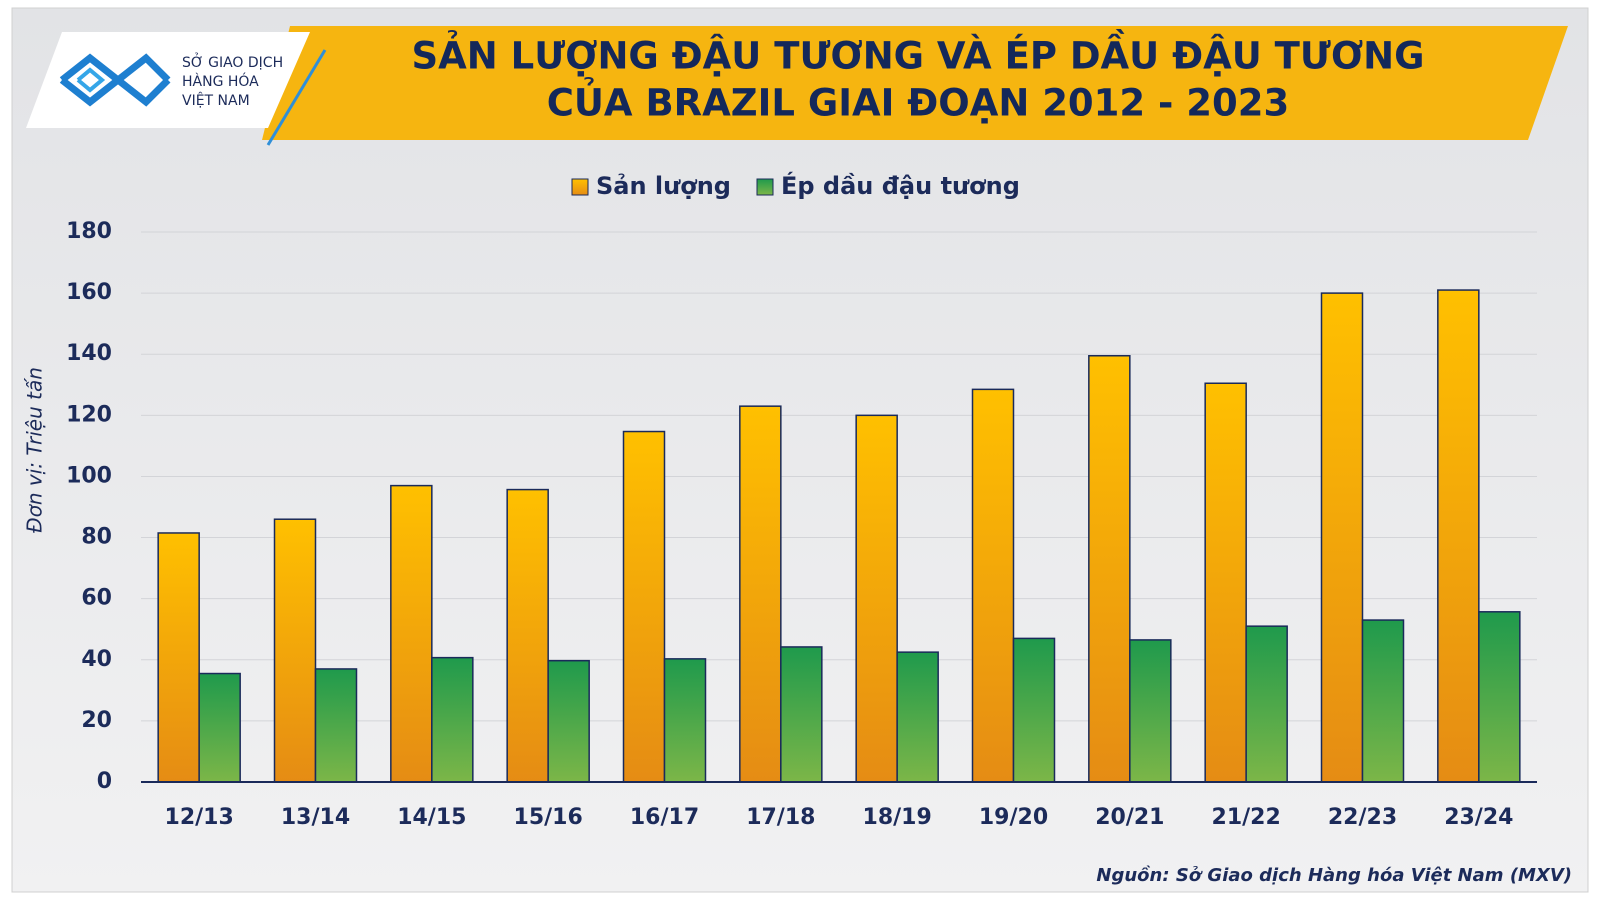 This screenshot has width=1600, height=904. What do you see at coordinates (232, 61) in the screenshot?
I see `logo-text: SỞ GIAO DỊCH` at bounding box center [232, 61].